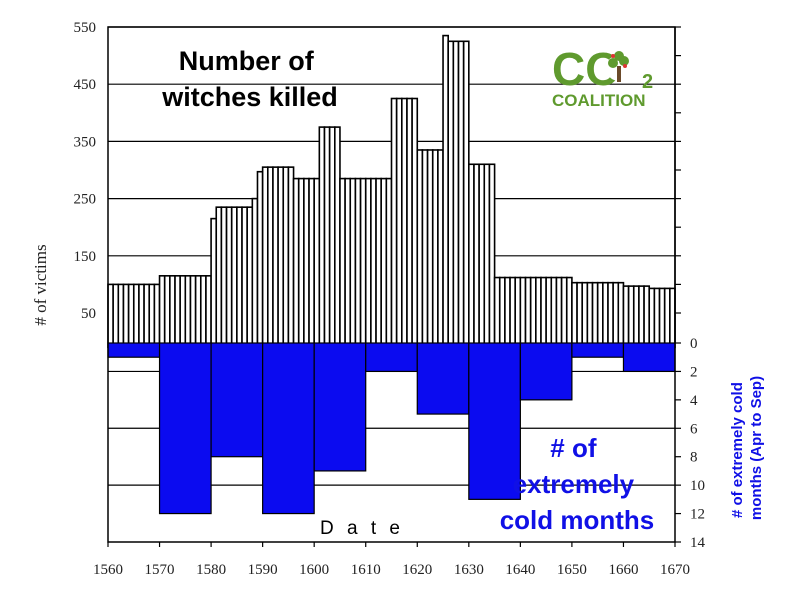 The width and height of the screenshot is (788, 596). I want to click on right-axis-label-line-1: # of extremely cold, so click(737, 450).